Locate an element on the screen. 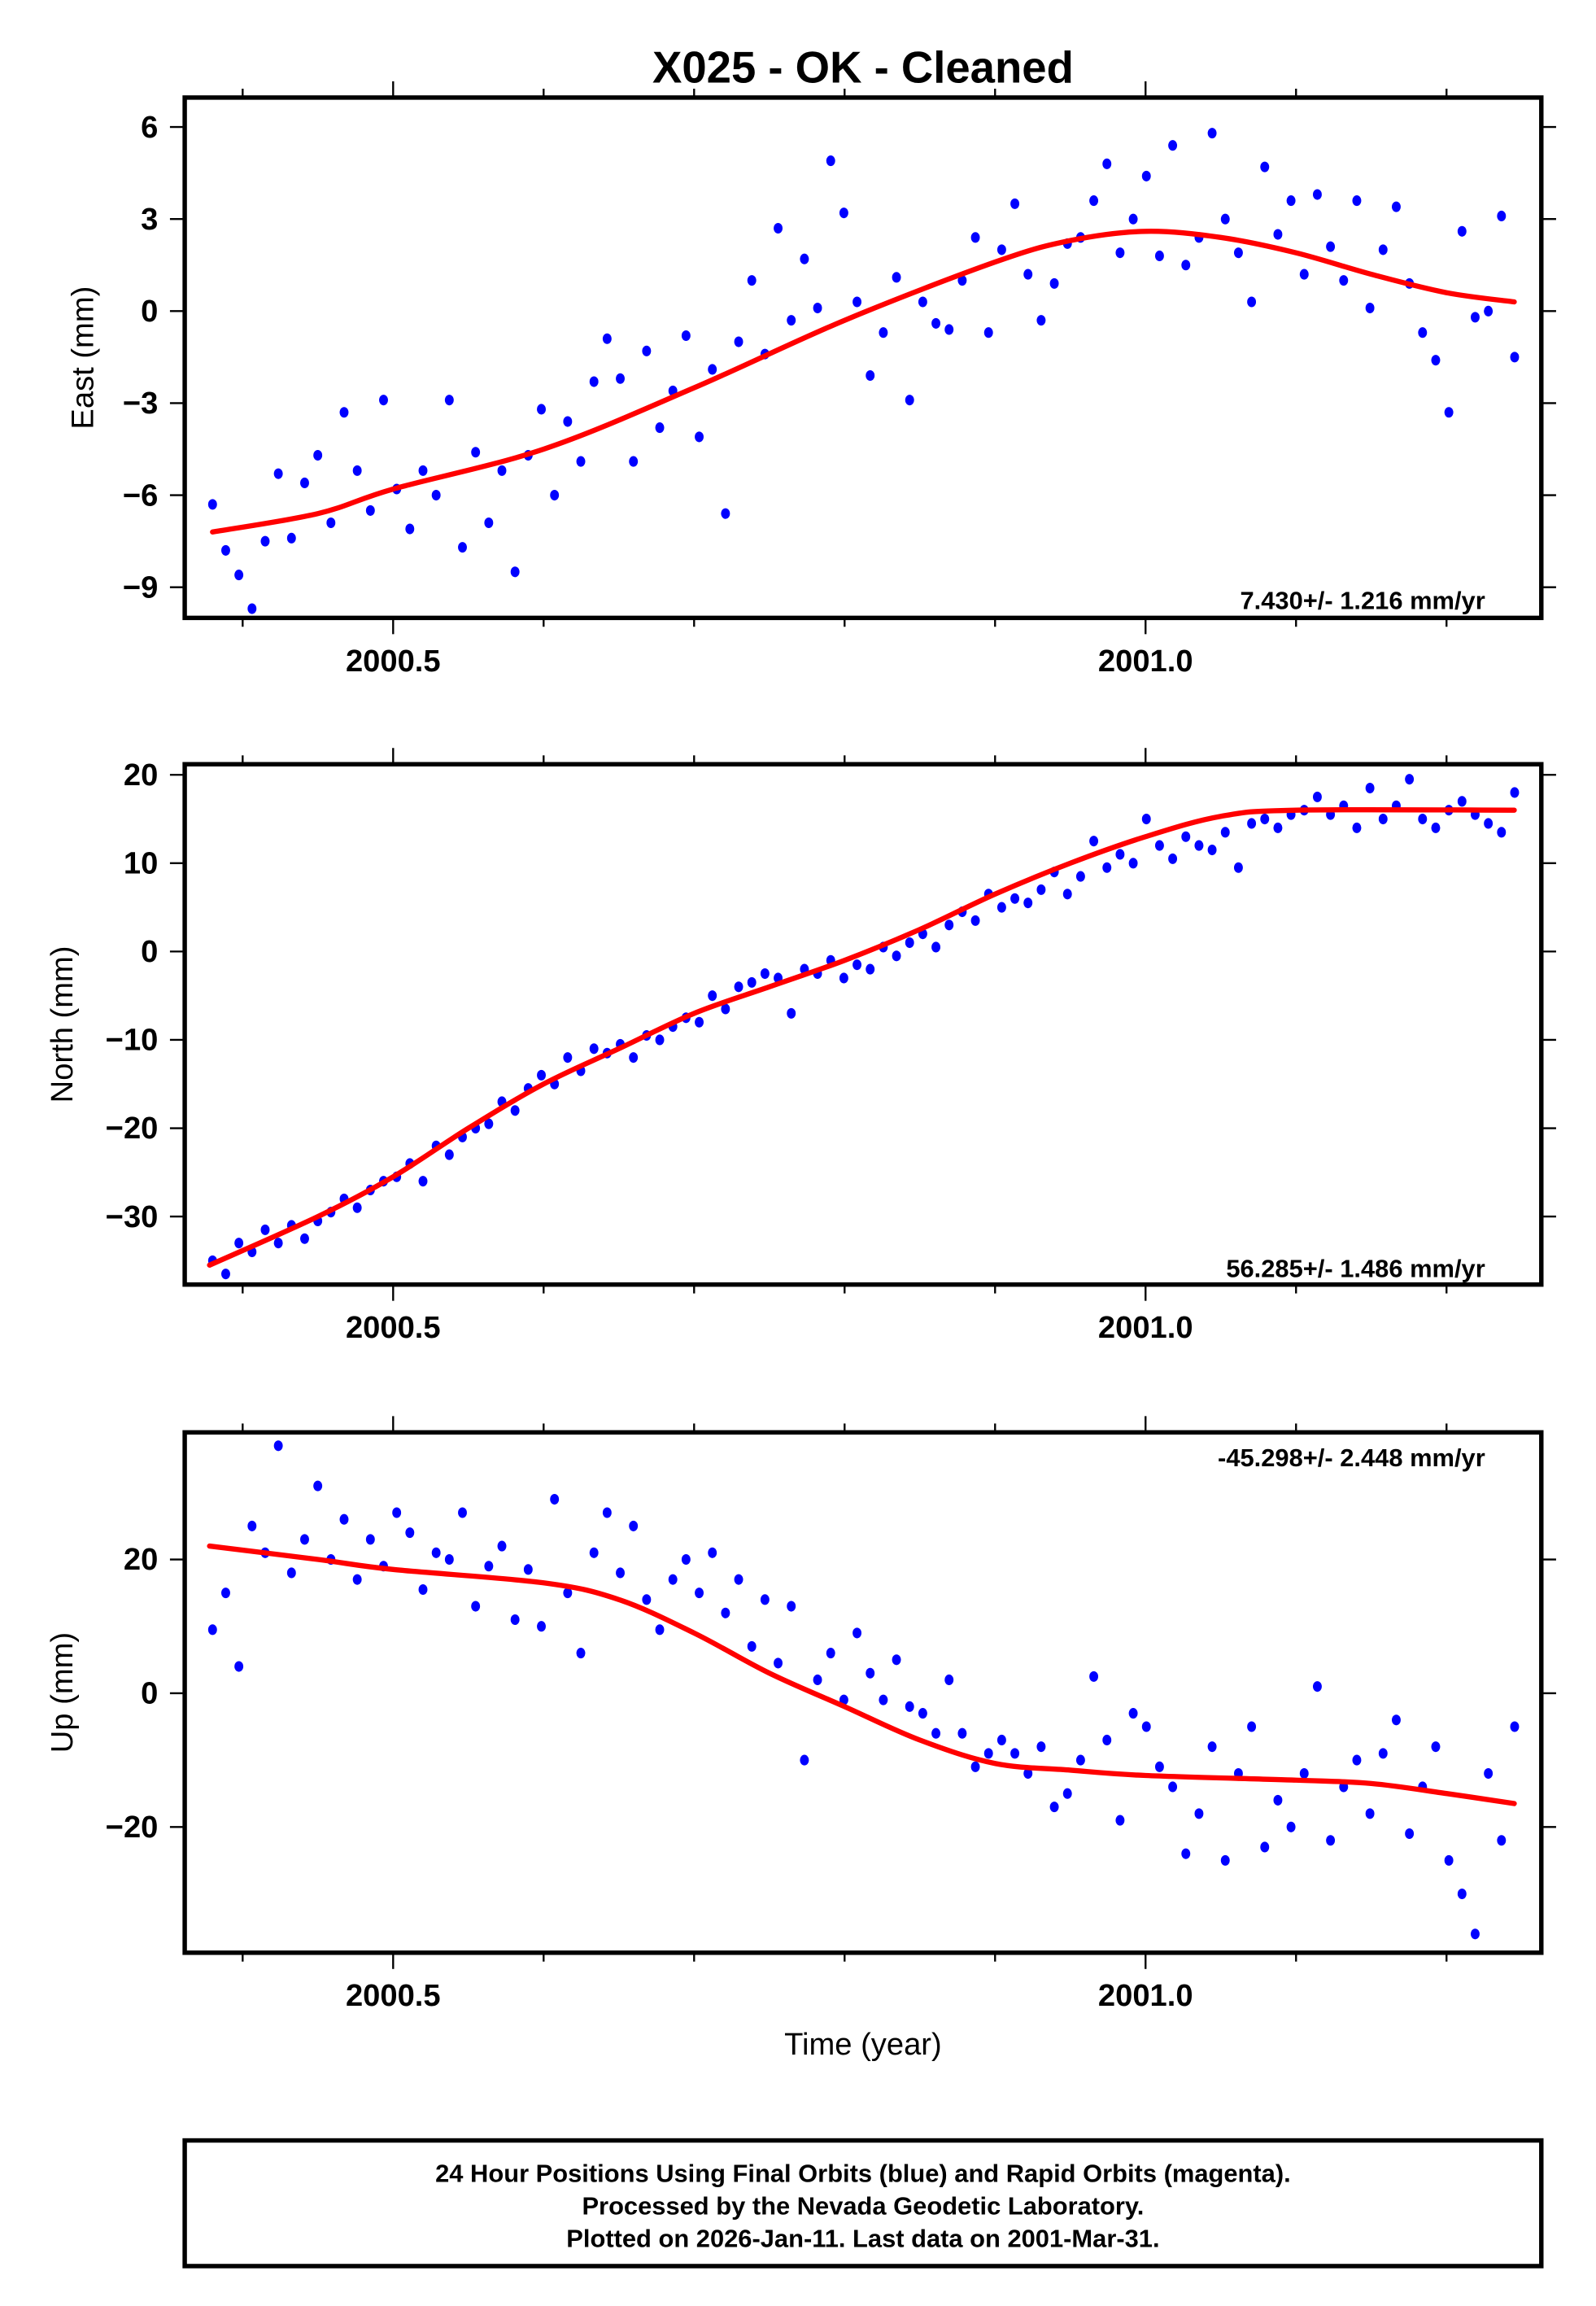 The width and height of the screenshot is (1596, 2306). y-tick-label: 0 is located at coordinates (149, 951).